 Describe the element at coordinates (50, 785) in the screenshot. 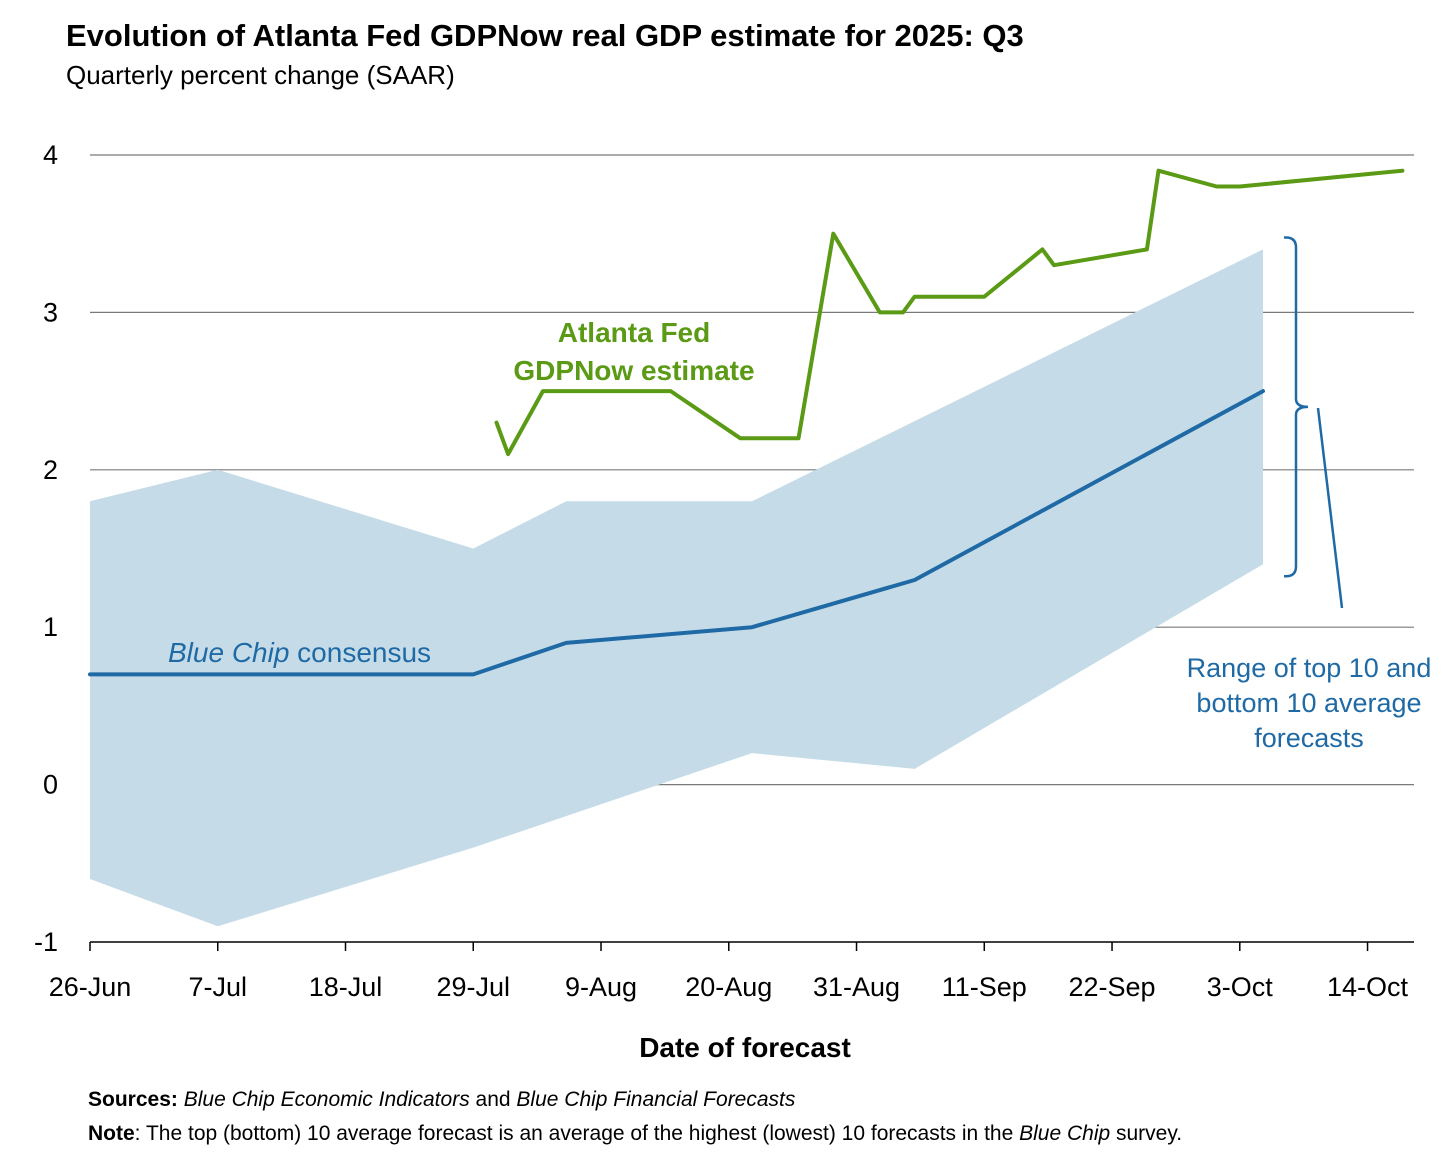

I see `y-tick-label: 0` at that location.